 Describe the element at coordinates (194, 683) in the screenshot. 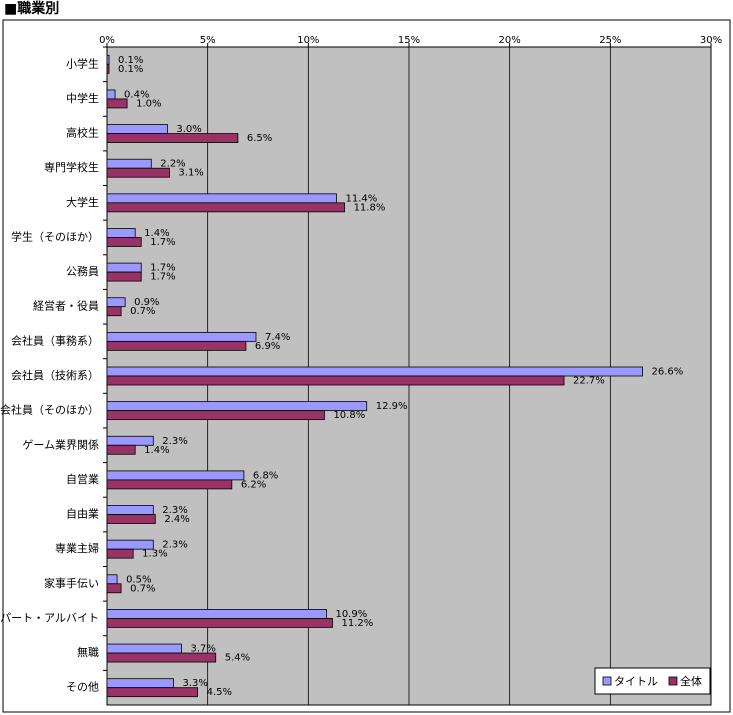

I see `value-label: 3.3%` at that location.